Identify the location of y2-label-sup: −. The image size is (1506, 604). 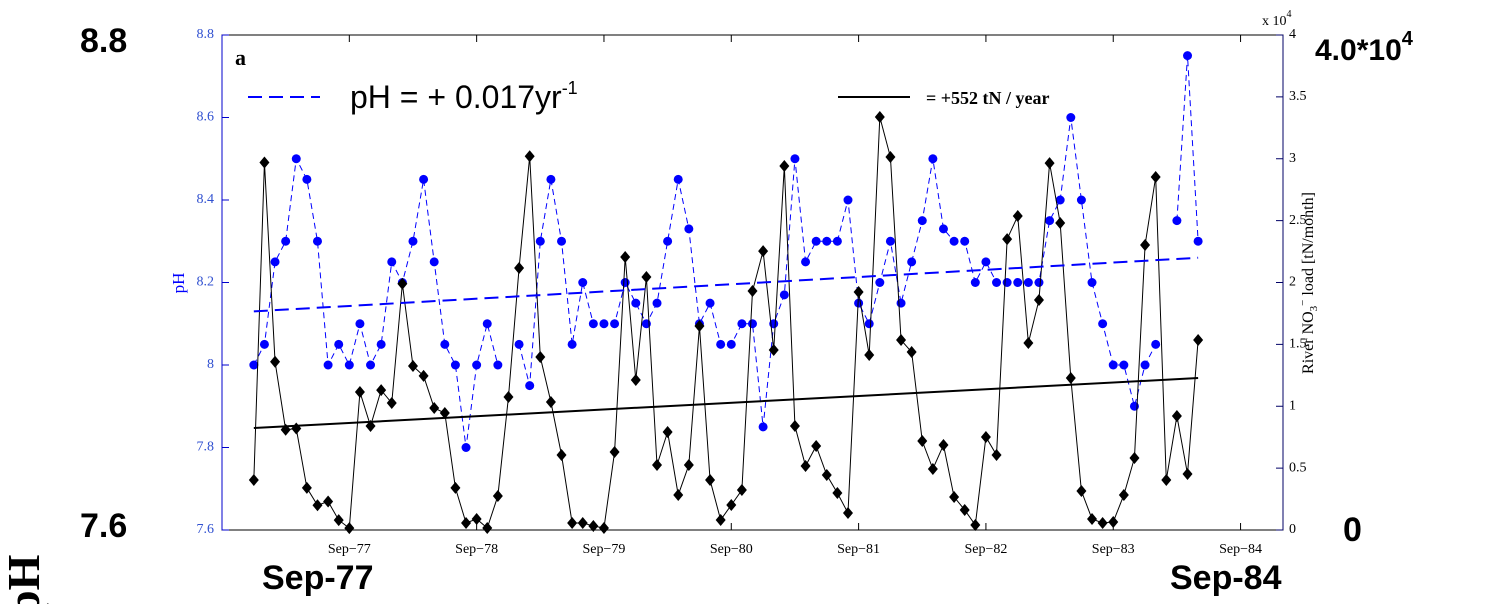
(1303, 303).